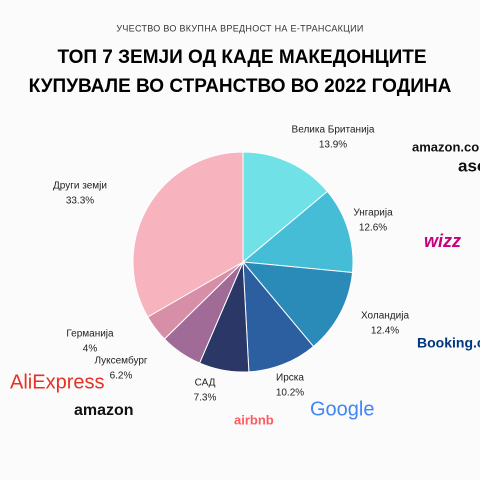 The height and width of the screenshot is (480, 480). Describe the element at coordinates (80, 201) in the screenshot. I see `slice-value: 33.3%` at that location.